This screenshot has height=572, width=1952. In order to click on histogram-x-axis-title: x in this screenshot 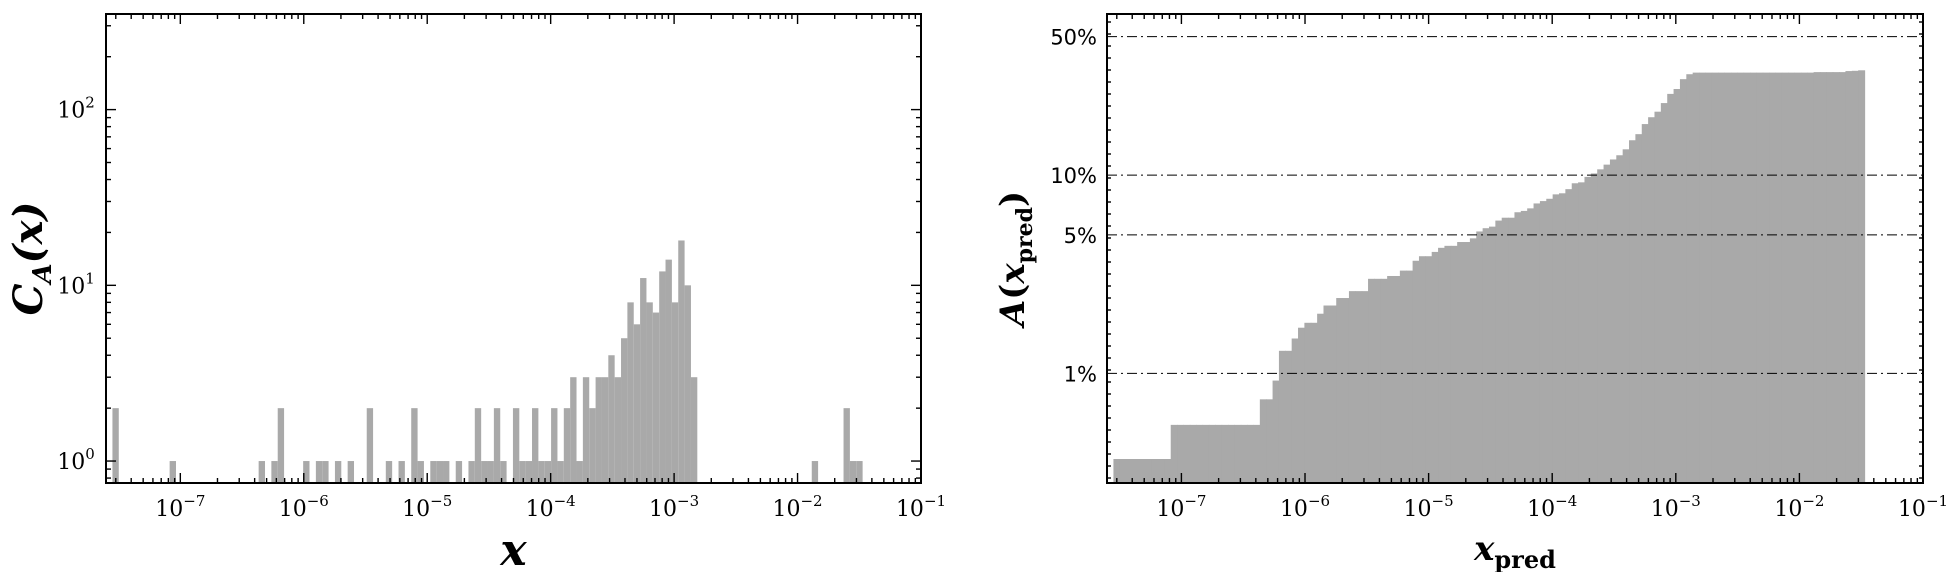, I will do `click(513, 548)`.